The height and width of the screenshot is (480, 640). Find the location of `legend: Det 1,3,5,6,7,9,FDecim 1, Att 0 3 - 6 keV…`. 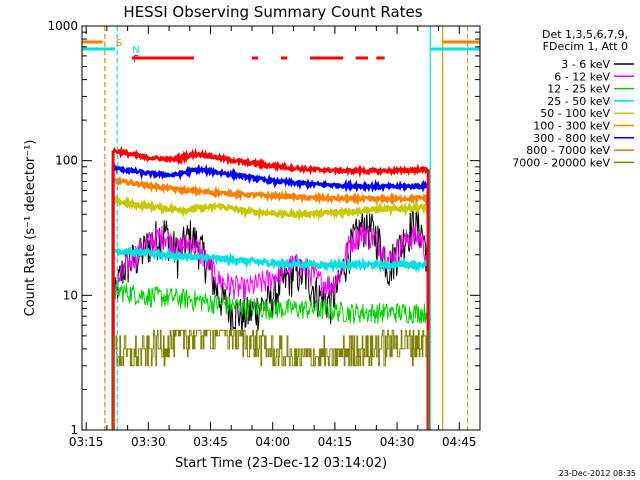

legend: Det 1,3,5,6,7,9,FDecim 1, Att 0 3 - 6 keV… is located at coordinates (573, 98).